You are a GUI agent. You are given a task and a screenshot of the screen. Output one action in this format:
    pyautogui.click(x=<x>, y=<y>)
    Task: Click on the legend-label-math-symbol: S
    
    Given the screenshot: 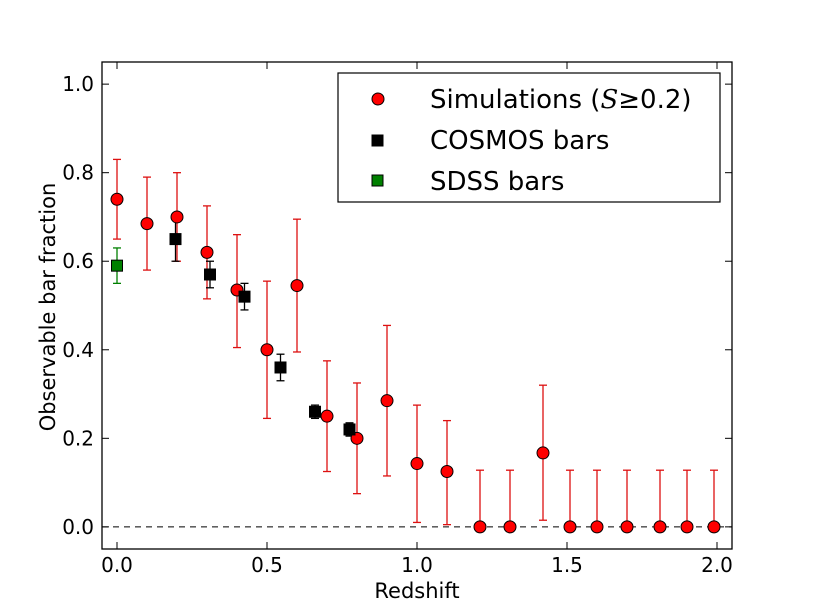 What is the action you would take?
    pyautogui.click(x=609, y=100)
    